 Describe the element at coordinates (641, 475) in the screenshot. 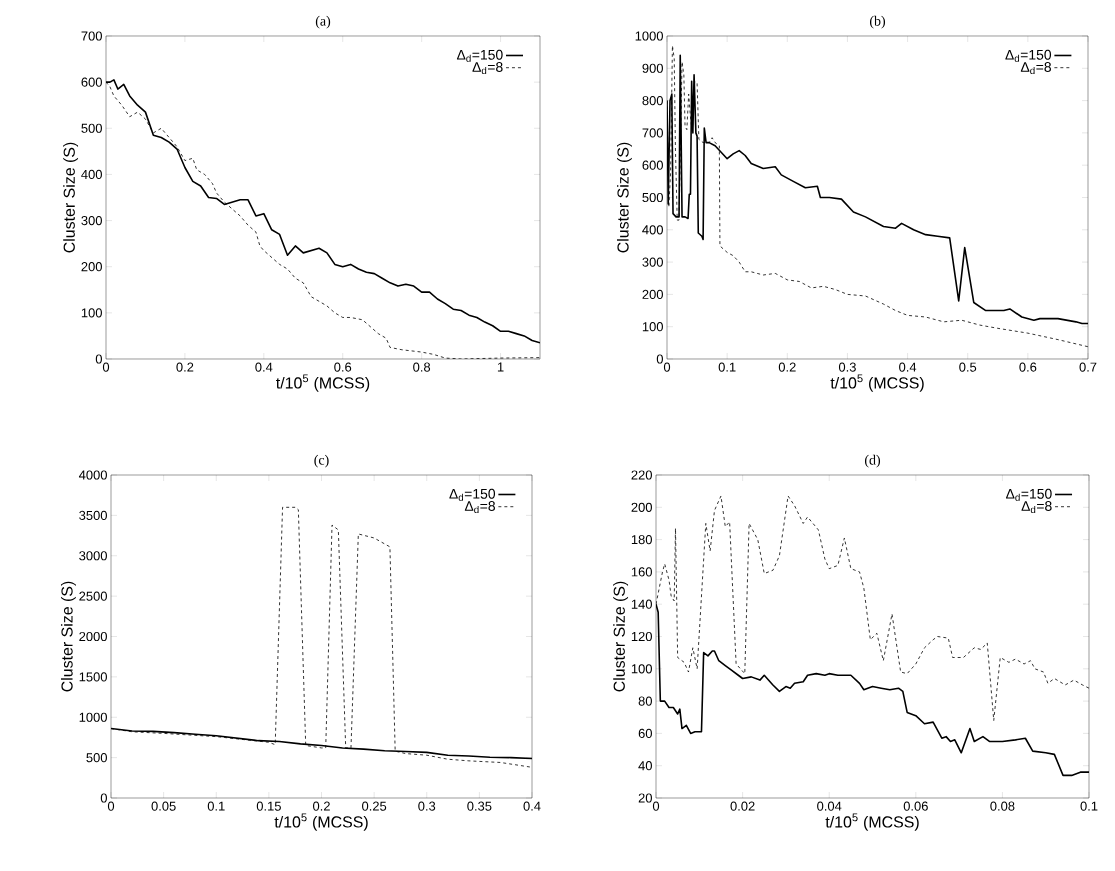

I see `y-tick-label: 220` at that location.